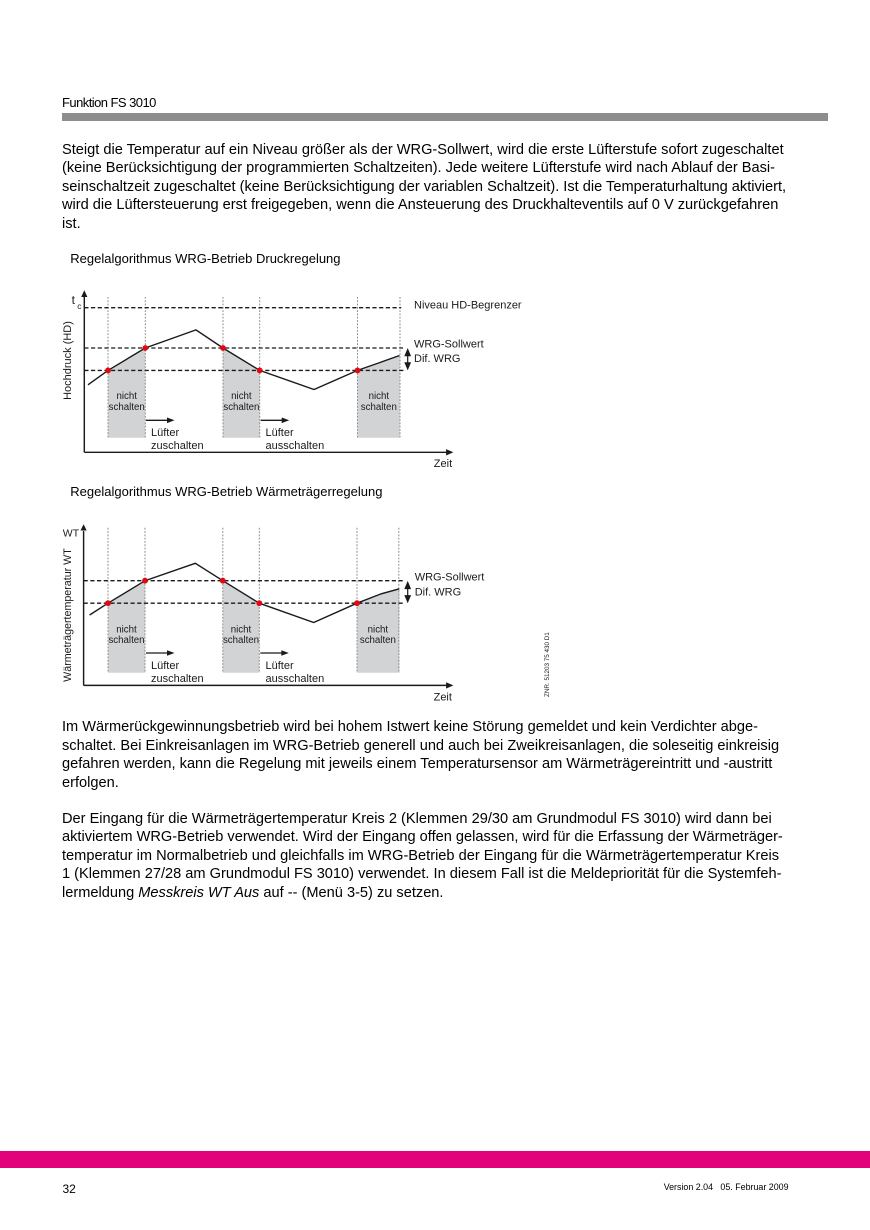 This screenshot has width=870, height=1230. Describe the element at coordinates (71, 534) in the screenshot. I see `svg-text: WT` at that location.